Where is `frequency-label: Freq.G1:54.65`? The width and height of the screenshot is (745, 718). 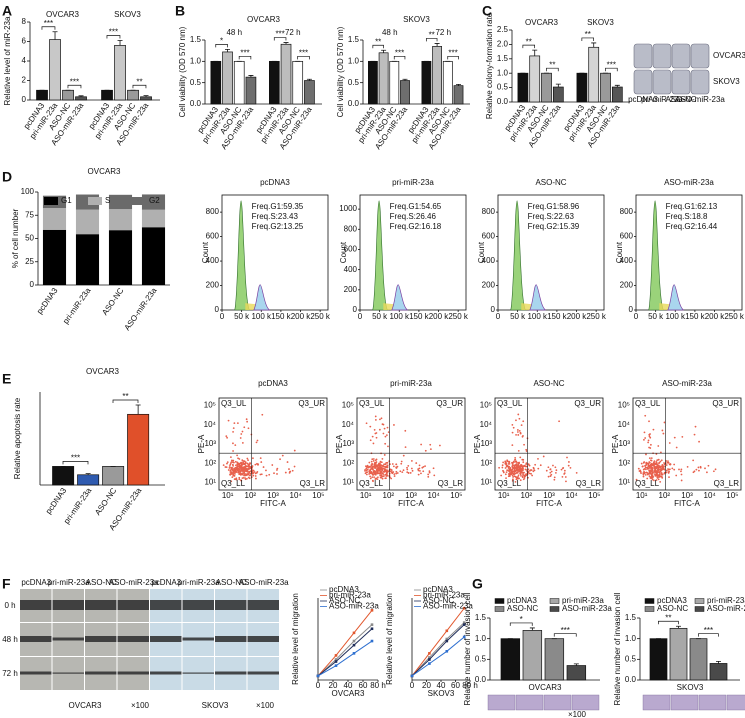
frequency-label: Freq.G1:54.65 is located at coordinates (416, 206).